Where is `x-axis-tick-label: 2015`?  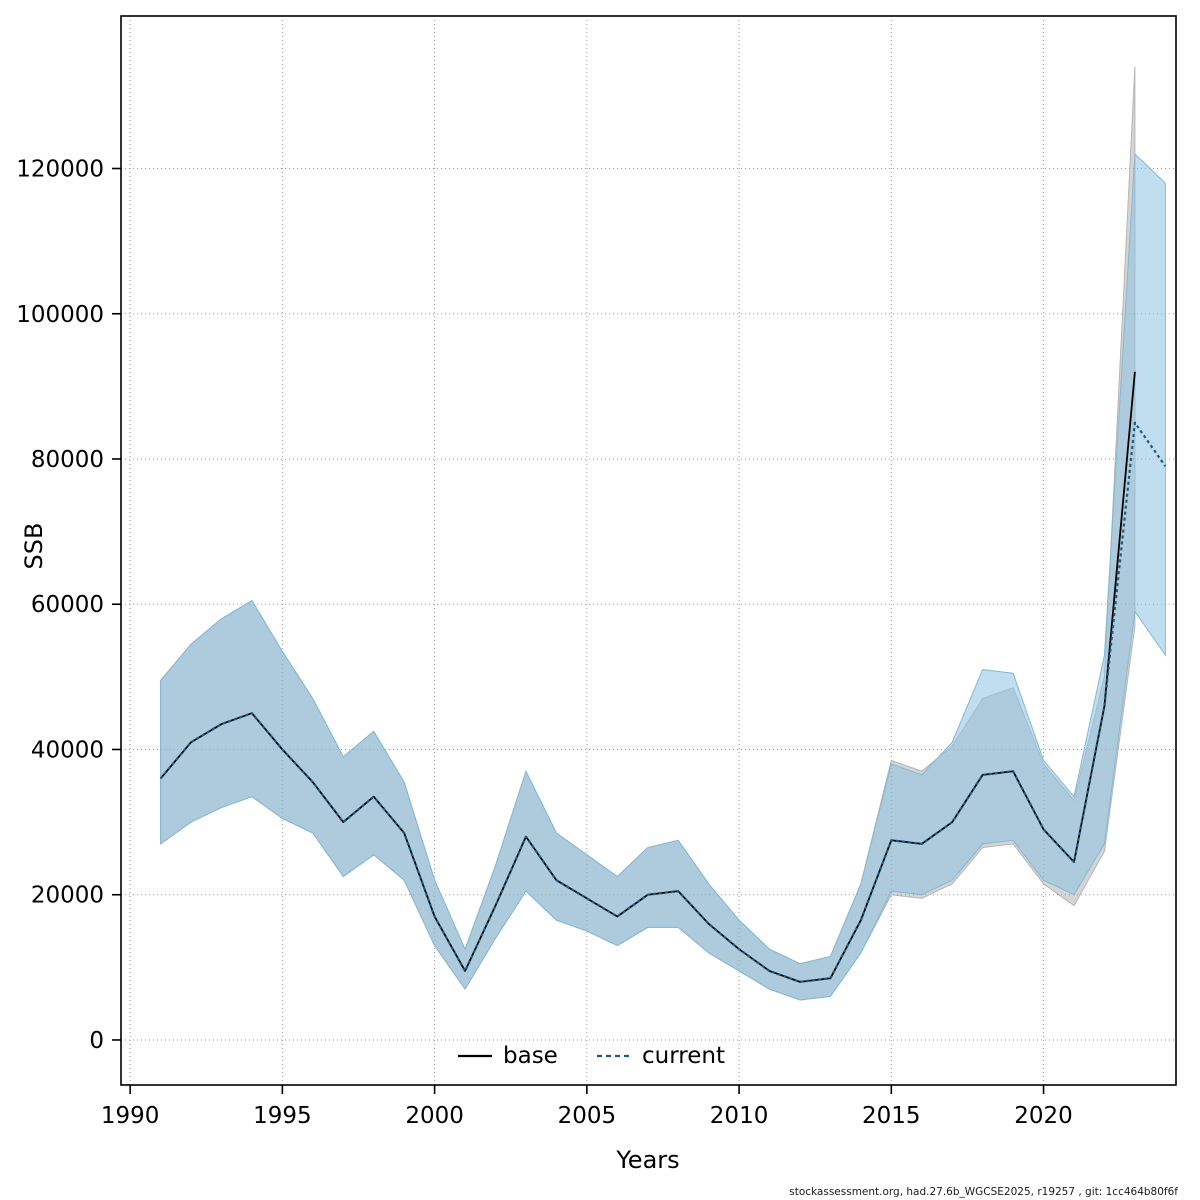 x-axis-tick-label: 2015 is located at coordinates (891, 1116).